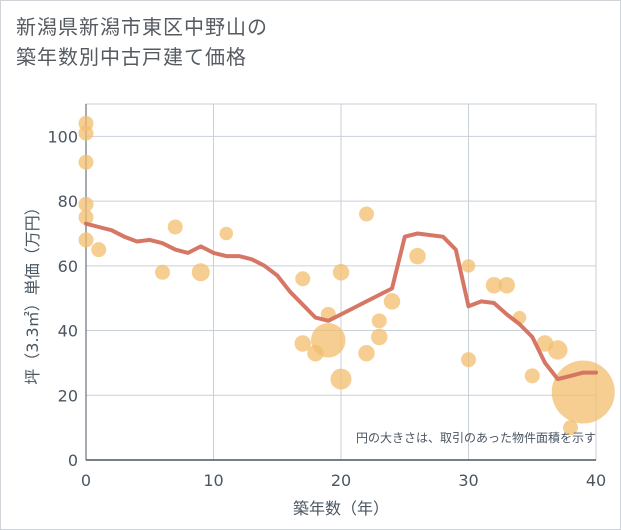 This screenshot has width=621, height=530. I want to click on x-axis-title: 築年数（年）, so click(341, 508).